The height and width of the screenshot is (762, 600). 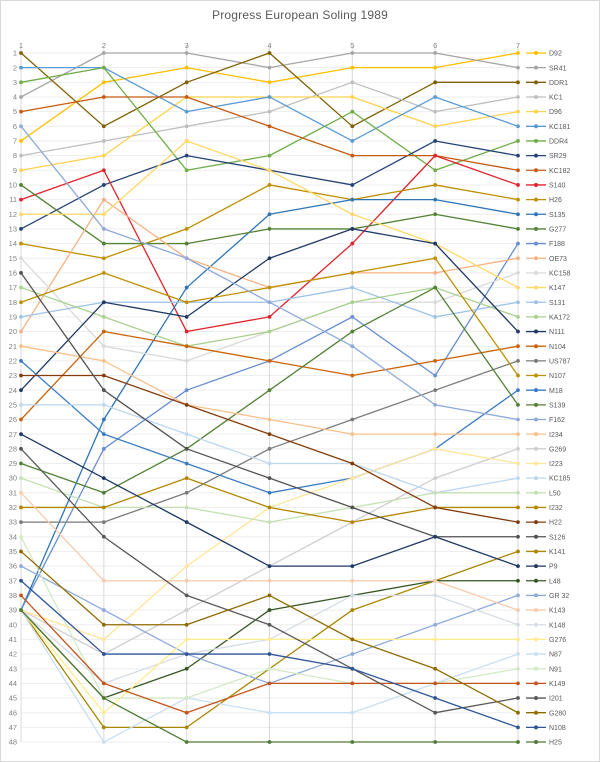 What do you see at coordinates (556, 391) in the screenshot?
I see `legend-label: M18` at bounding box center [556, 391].